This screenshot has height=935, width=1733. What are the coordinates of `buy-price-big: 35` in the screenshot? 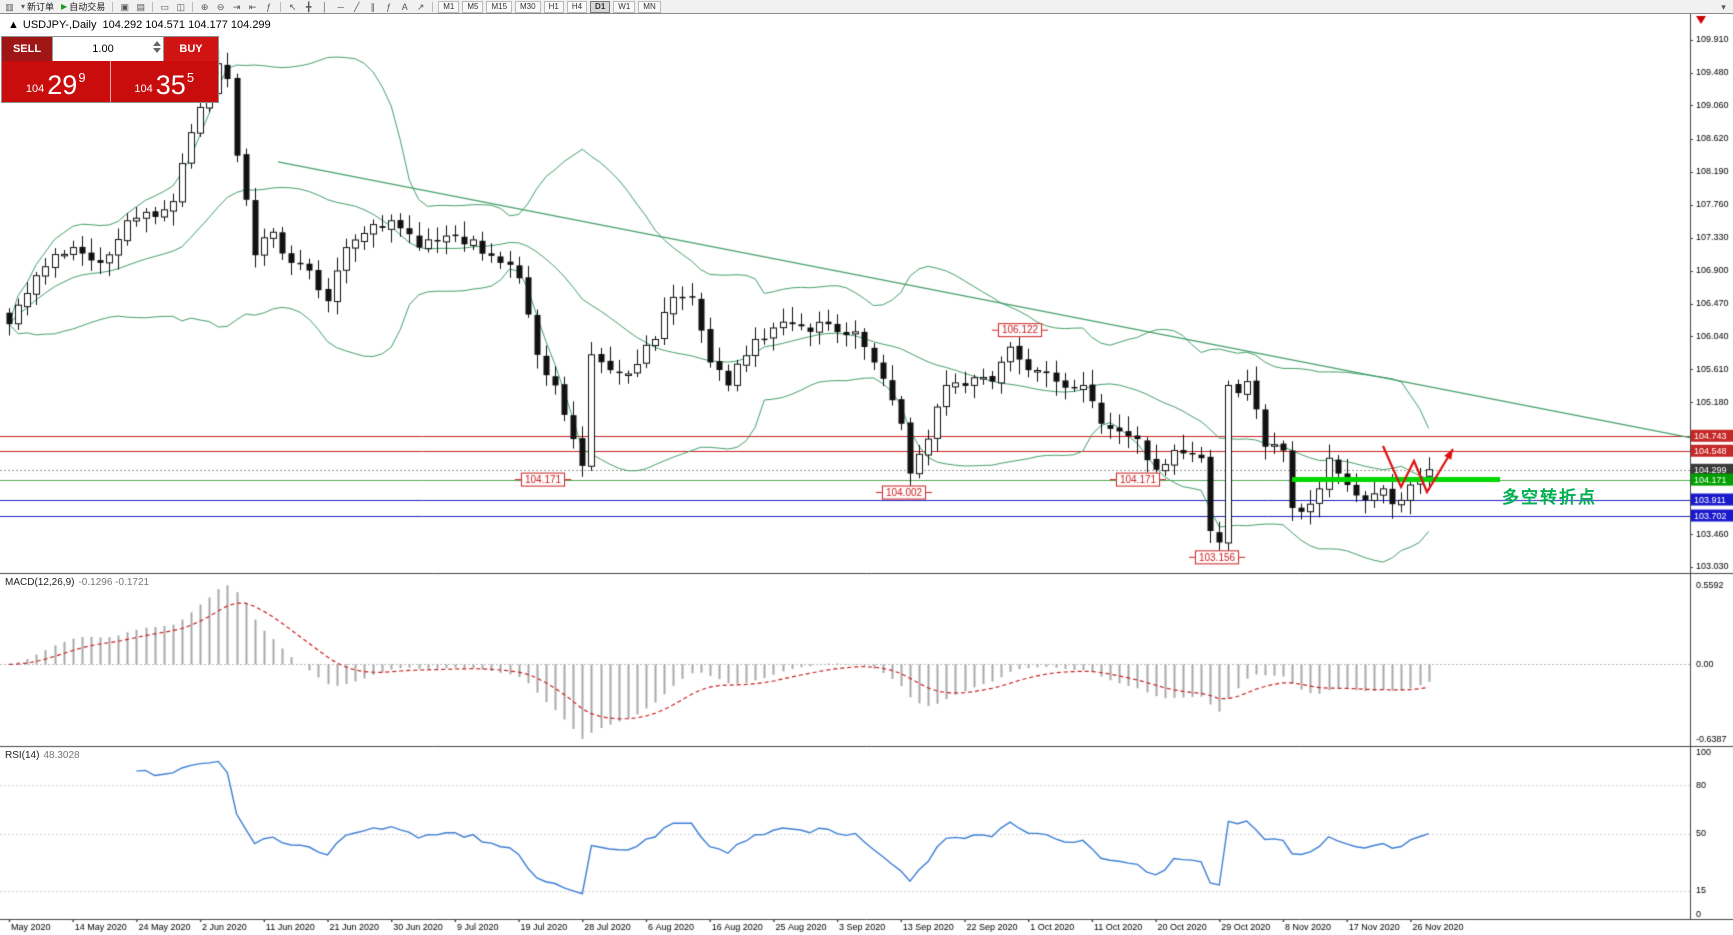 It's located at (170, 85).